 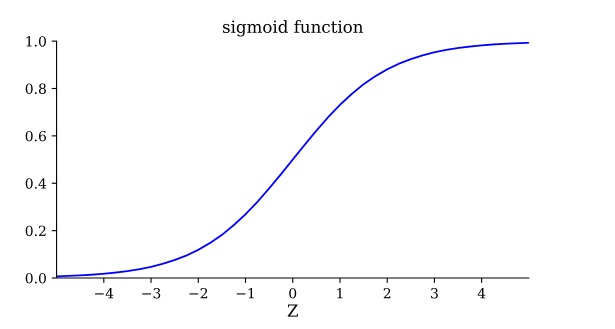 I want to click on y-tick-label: 0.2, so click(x=36, y=231).